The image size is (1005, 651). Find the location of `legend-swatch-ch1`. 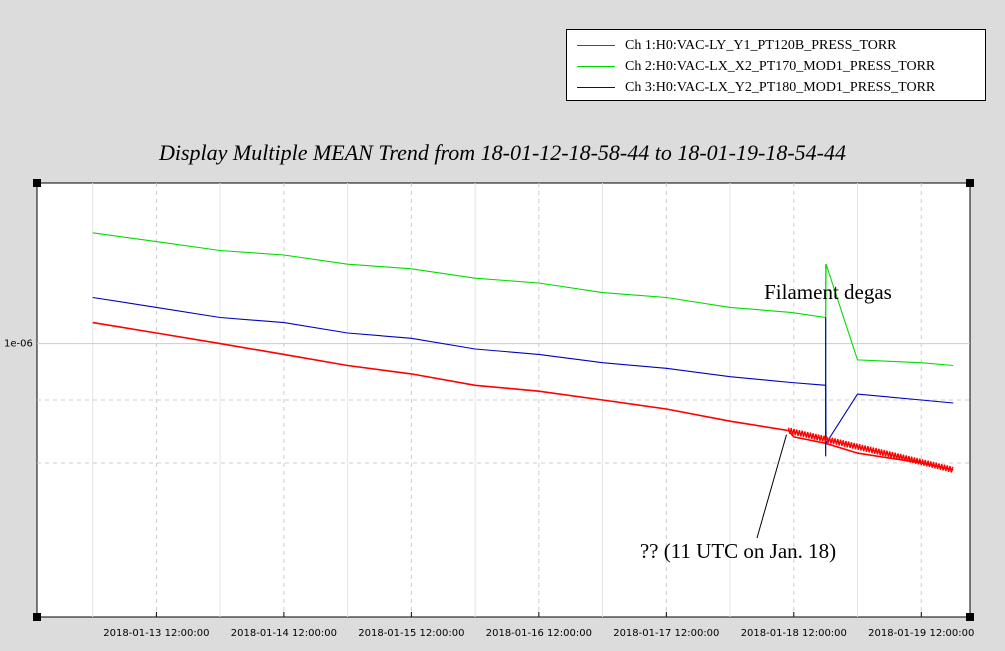

legend-swatch-ch1 is located at coordinates (596, 45).